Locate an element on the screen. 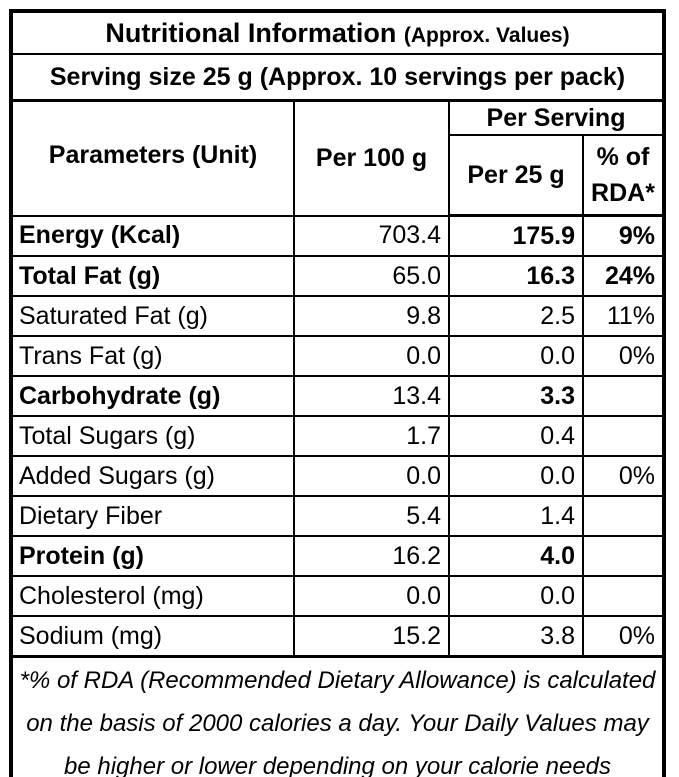 The height and width of the screenshot is (777, 679). param-label-cell: Added Sugars (g) is located at coordinates (152, 476).